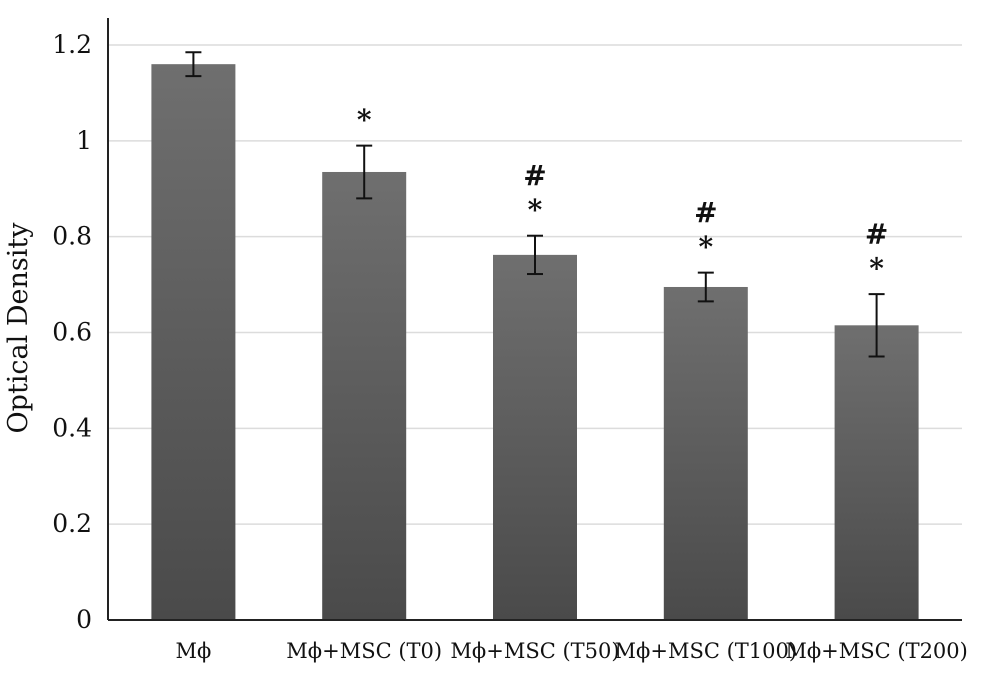 This screenshot has width=1000, height=673. Describe the element at coordinates (193, 651) in the screenshot. I see `x-category-label: Mϕ` at that location.